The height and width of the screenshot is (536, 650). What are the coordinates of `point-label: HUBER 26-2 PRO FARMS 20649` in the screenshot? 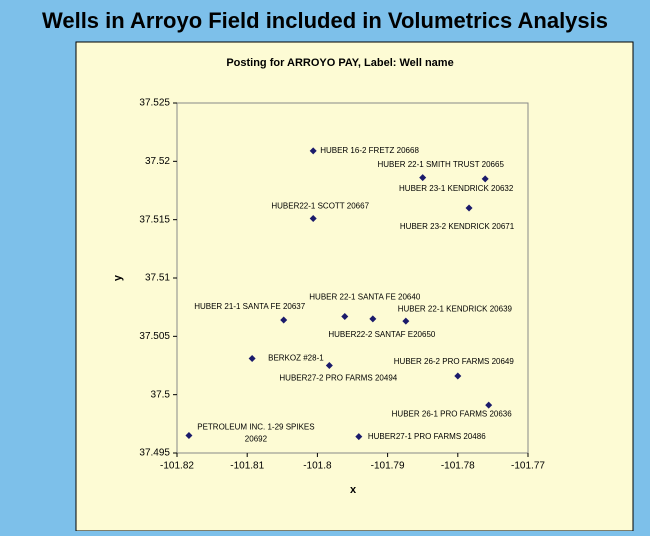 It's located at (454, 361).